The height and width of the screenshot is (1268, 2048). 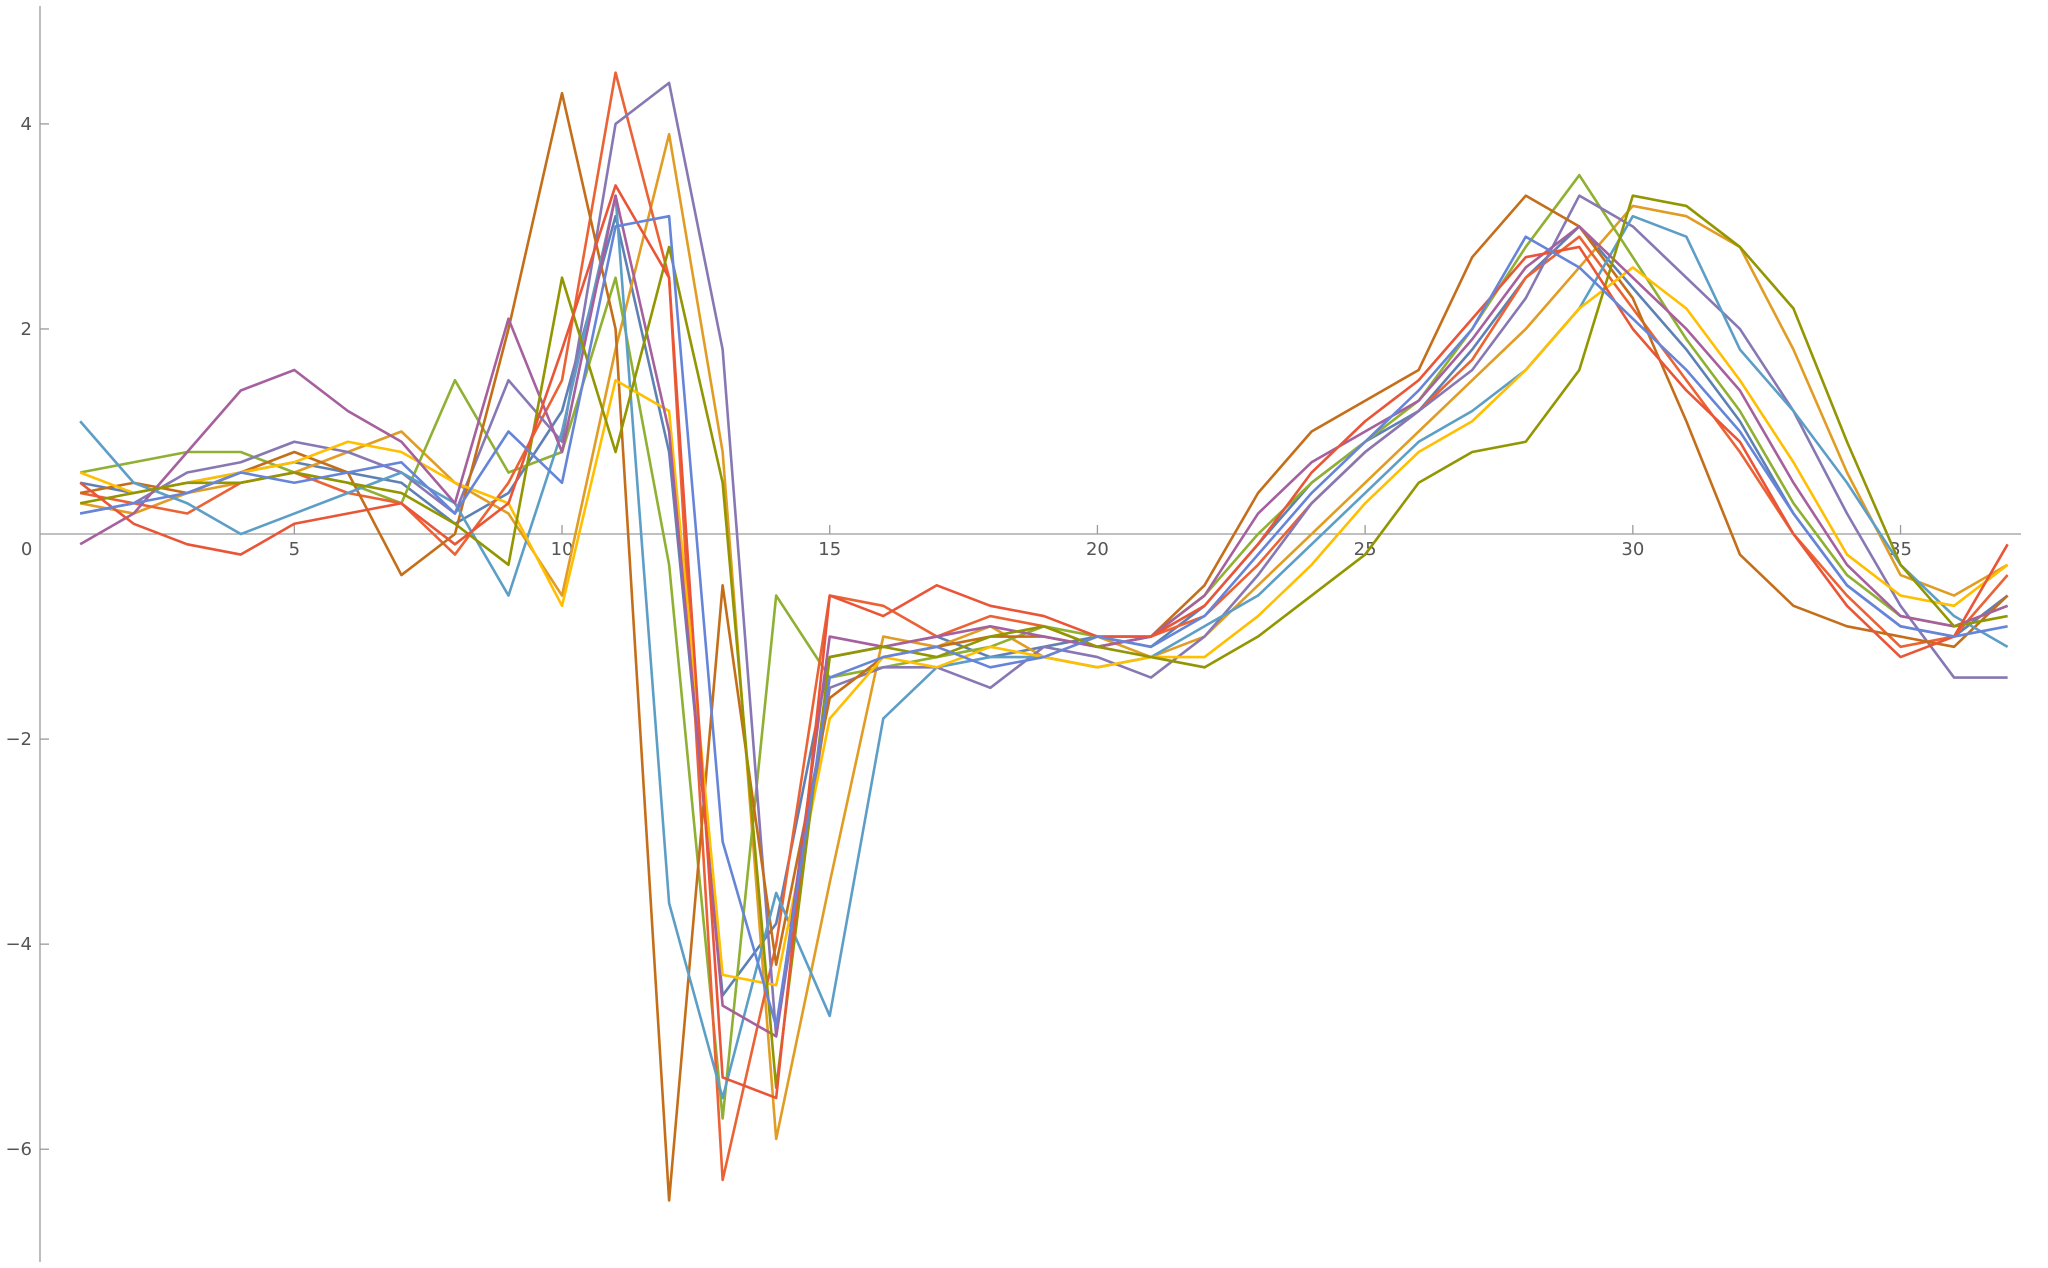 What do you see at coordinates (829, 549) in the screenshot?
I see `x-tick-label: 15` at bounding box center [829, 549].